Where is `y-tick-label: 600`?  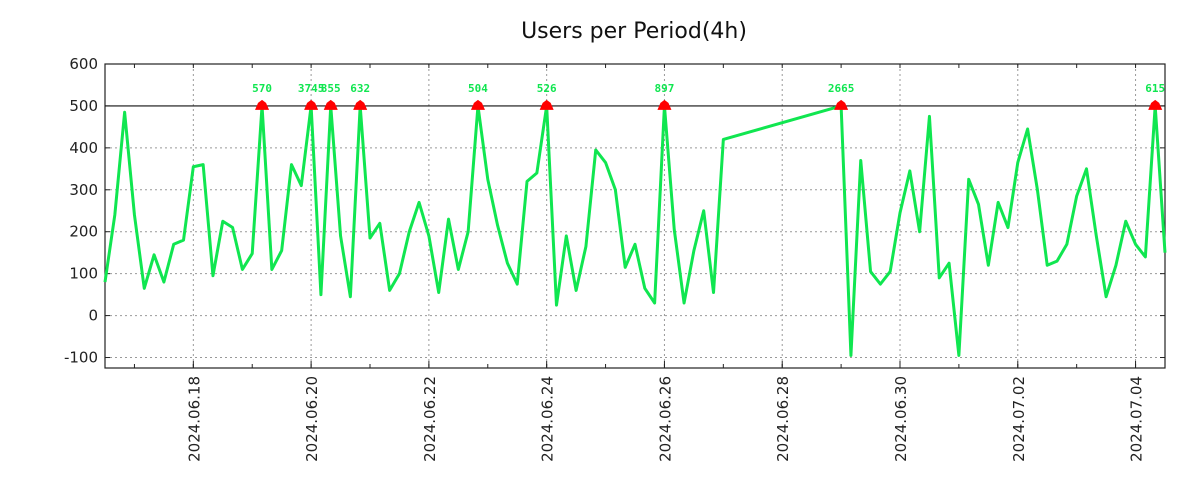 y-tick-label: 600 is located at coordinates (83, 64).